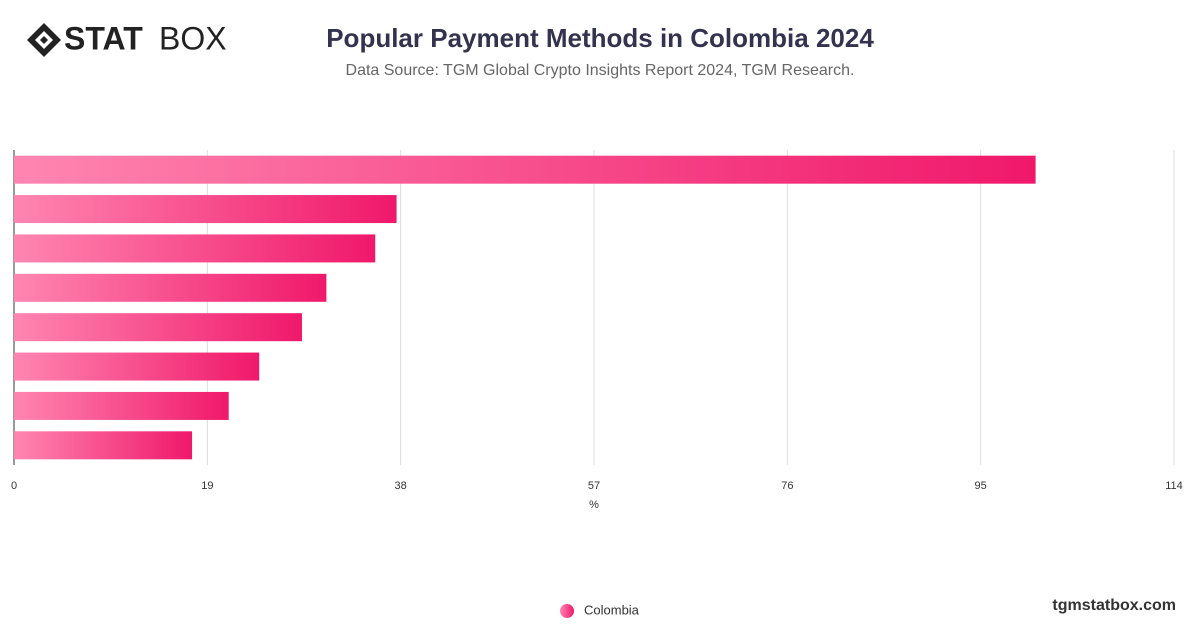 Image resolution: width=1200 pixels, height=628 pixels. Describe the element at coordinates (193, 38) in the screenshot. I see `logo-light: BOX` at that location.